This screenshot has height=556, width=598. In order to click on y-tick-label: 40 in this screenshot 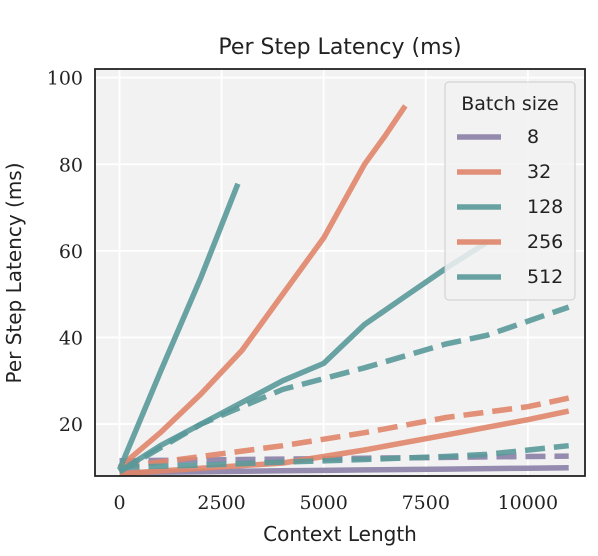, I will do `click(71, 338)`.